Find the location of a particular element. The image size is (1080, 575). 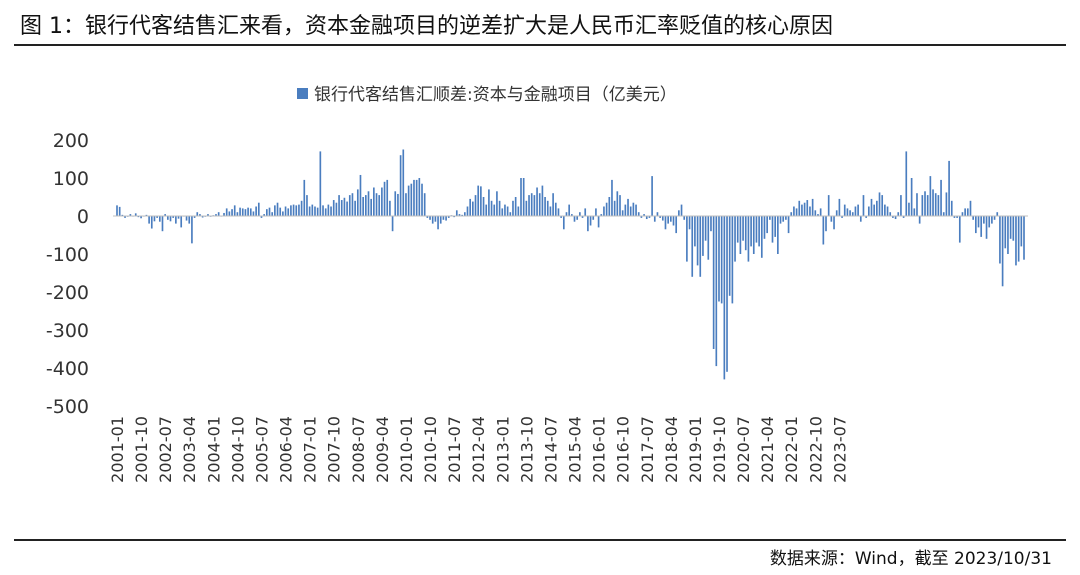

y-tick-label: 0 is located at coordinates (83, 217).